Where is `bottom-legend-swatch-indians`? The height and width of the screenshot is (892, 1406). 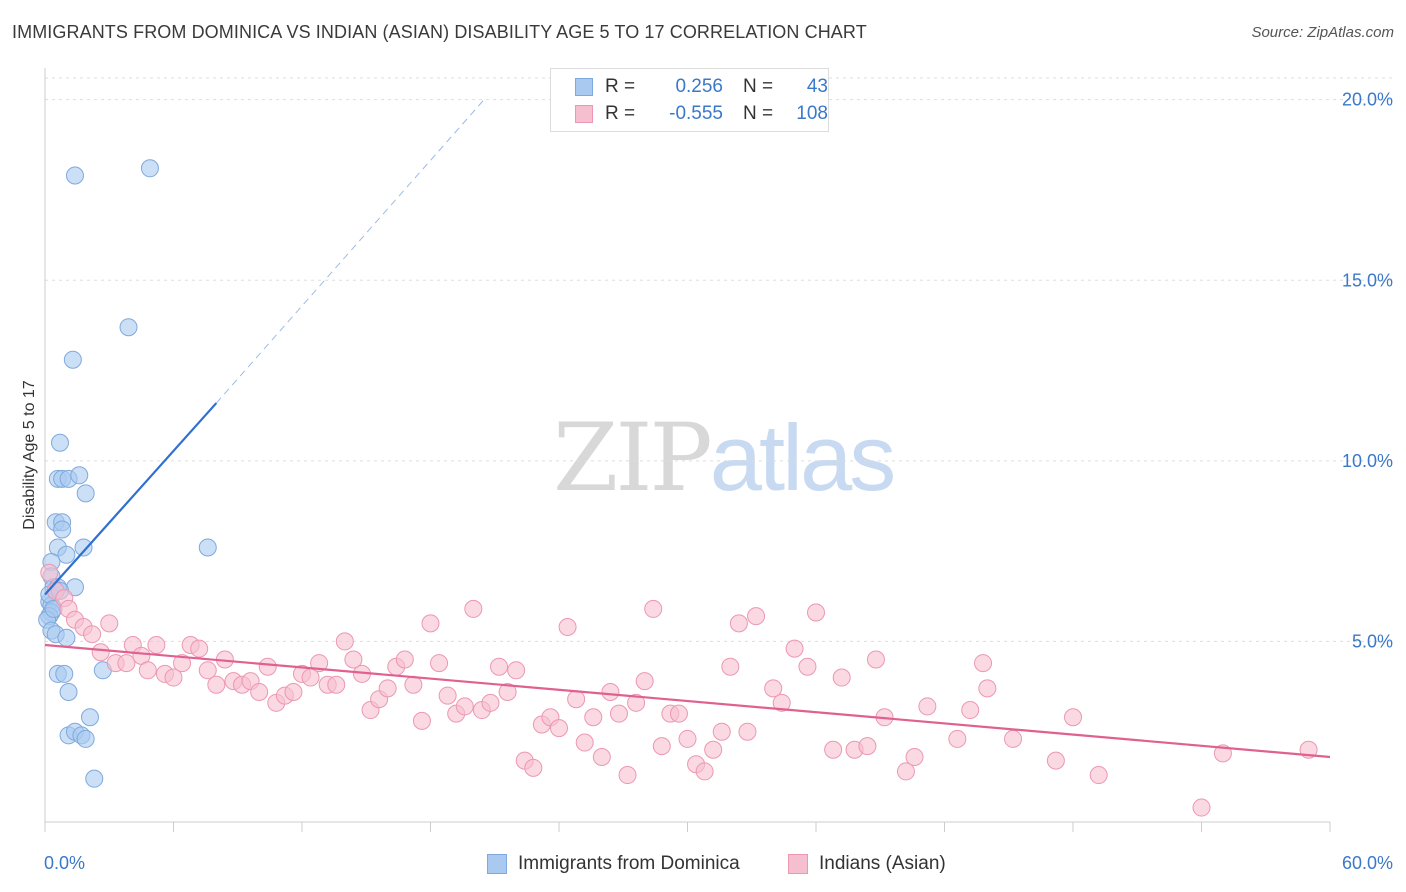
bottom-legend-swatch-indians is located at coordinates (798, 864).